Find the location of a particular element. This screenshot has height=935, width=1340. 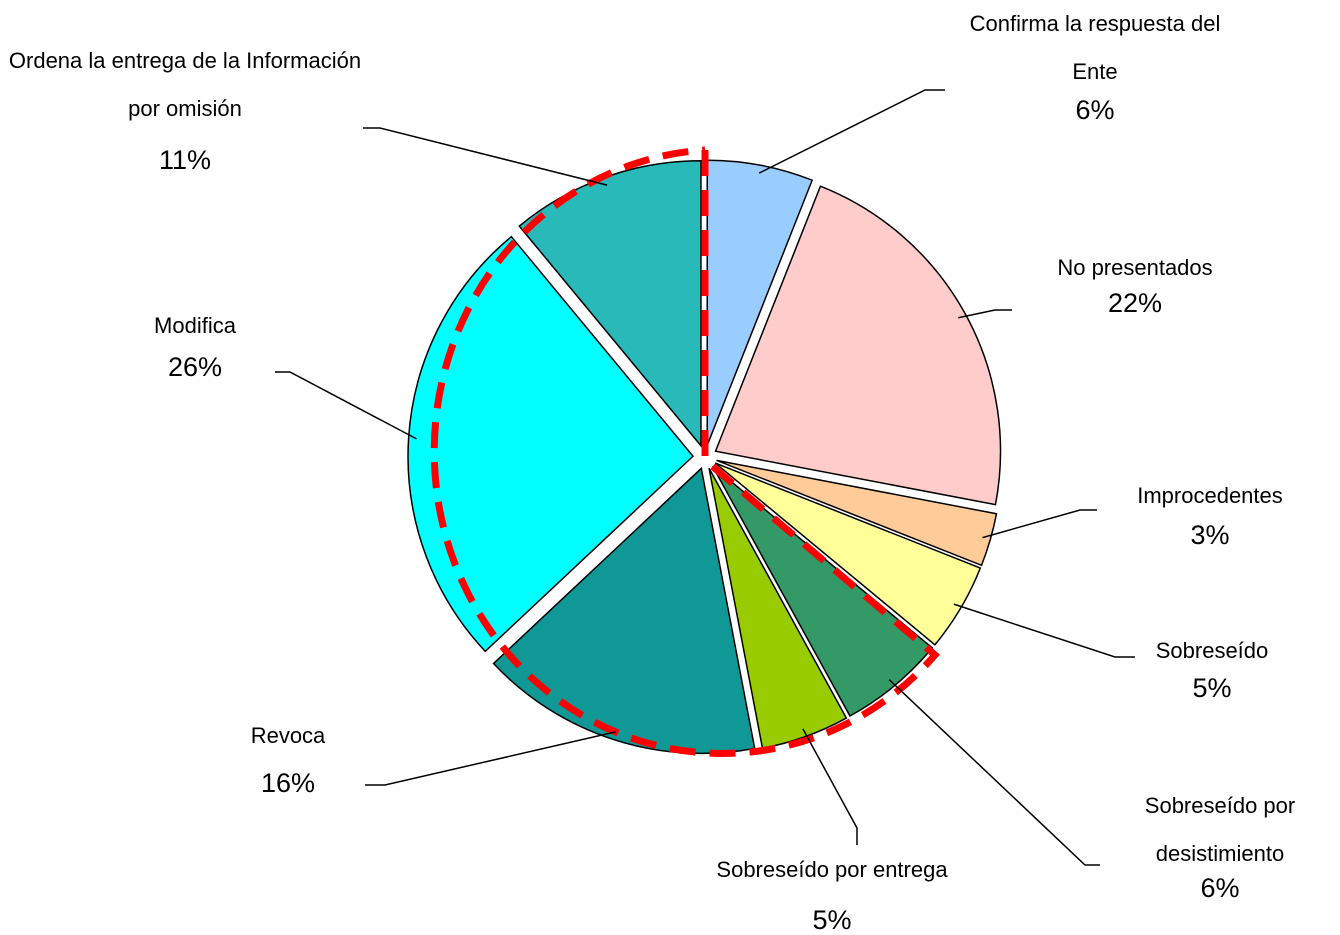

slice-label: No presentados is located at coordinates (1135, 267).